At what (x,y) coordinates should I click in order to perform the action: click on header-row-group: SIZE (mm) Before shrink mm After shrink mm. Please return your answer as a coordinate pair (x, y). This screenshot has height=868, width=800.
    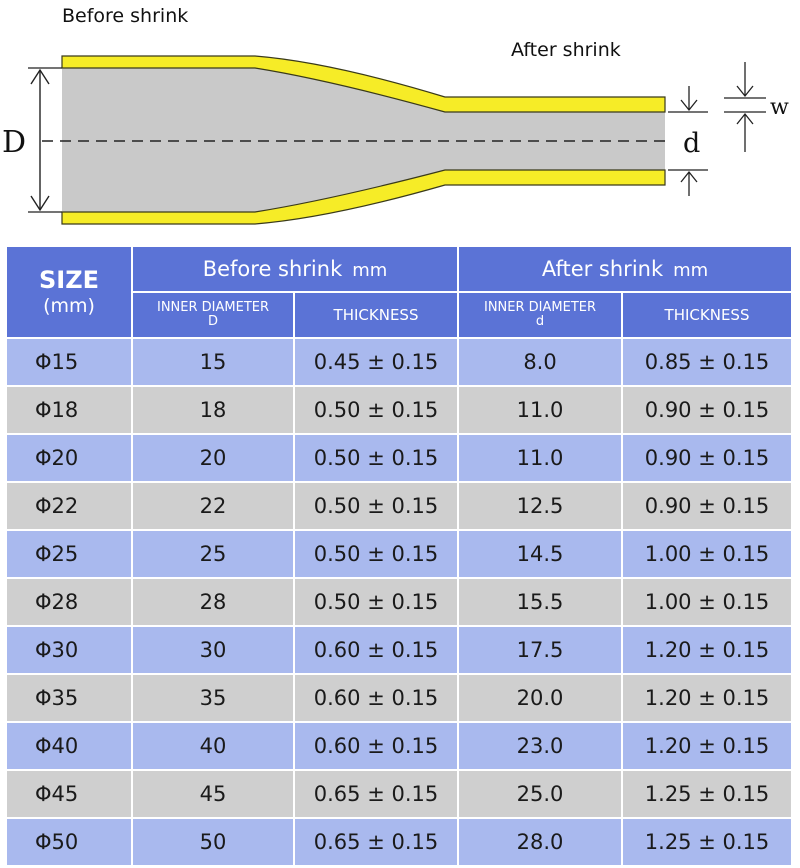
    Looking at the image, I should click on (399, 292).